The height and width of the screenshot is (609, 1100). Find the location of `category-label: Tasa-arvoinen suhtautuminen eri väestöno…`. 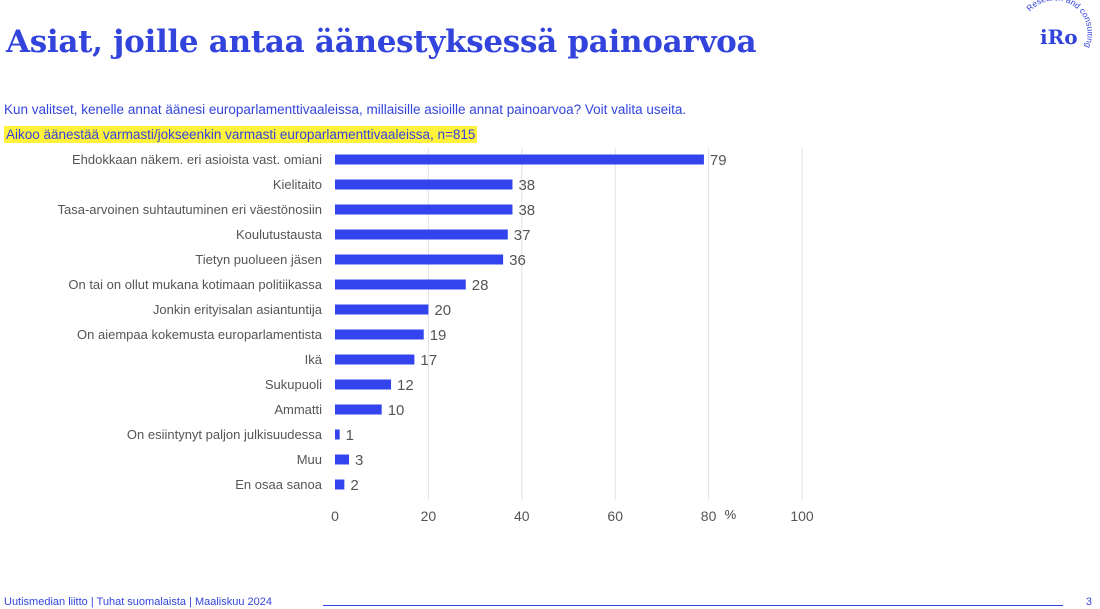

category-label: Tasa-arvoinen suhtautuminen eri väestöno… is located at coordinates (190, 209).